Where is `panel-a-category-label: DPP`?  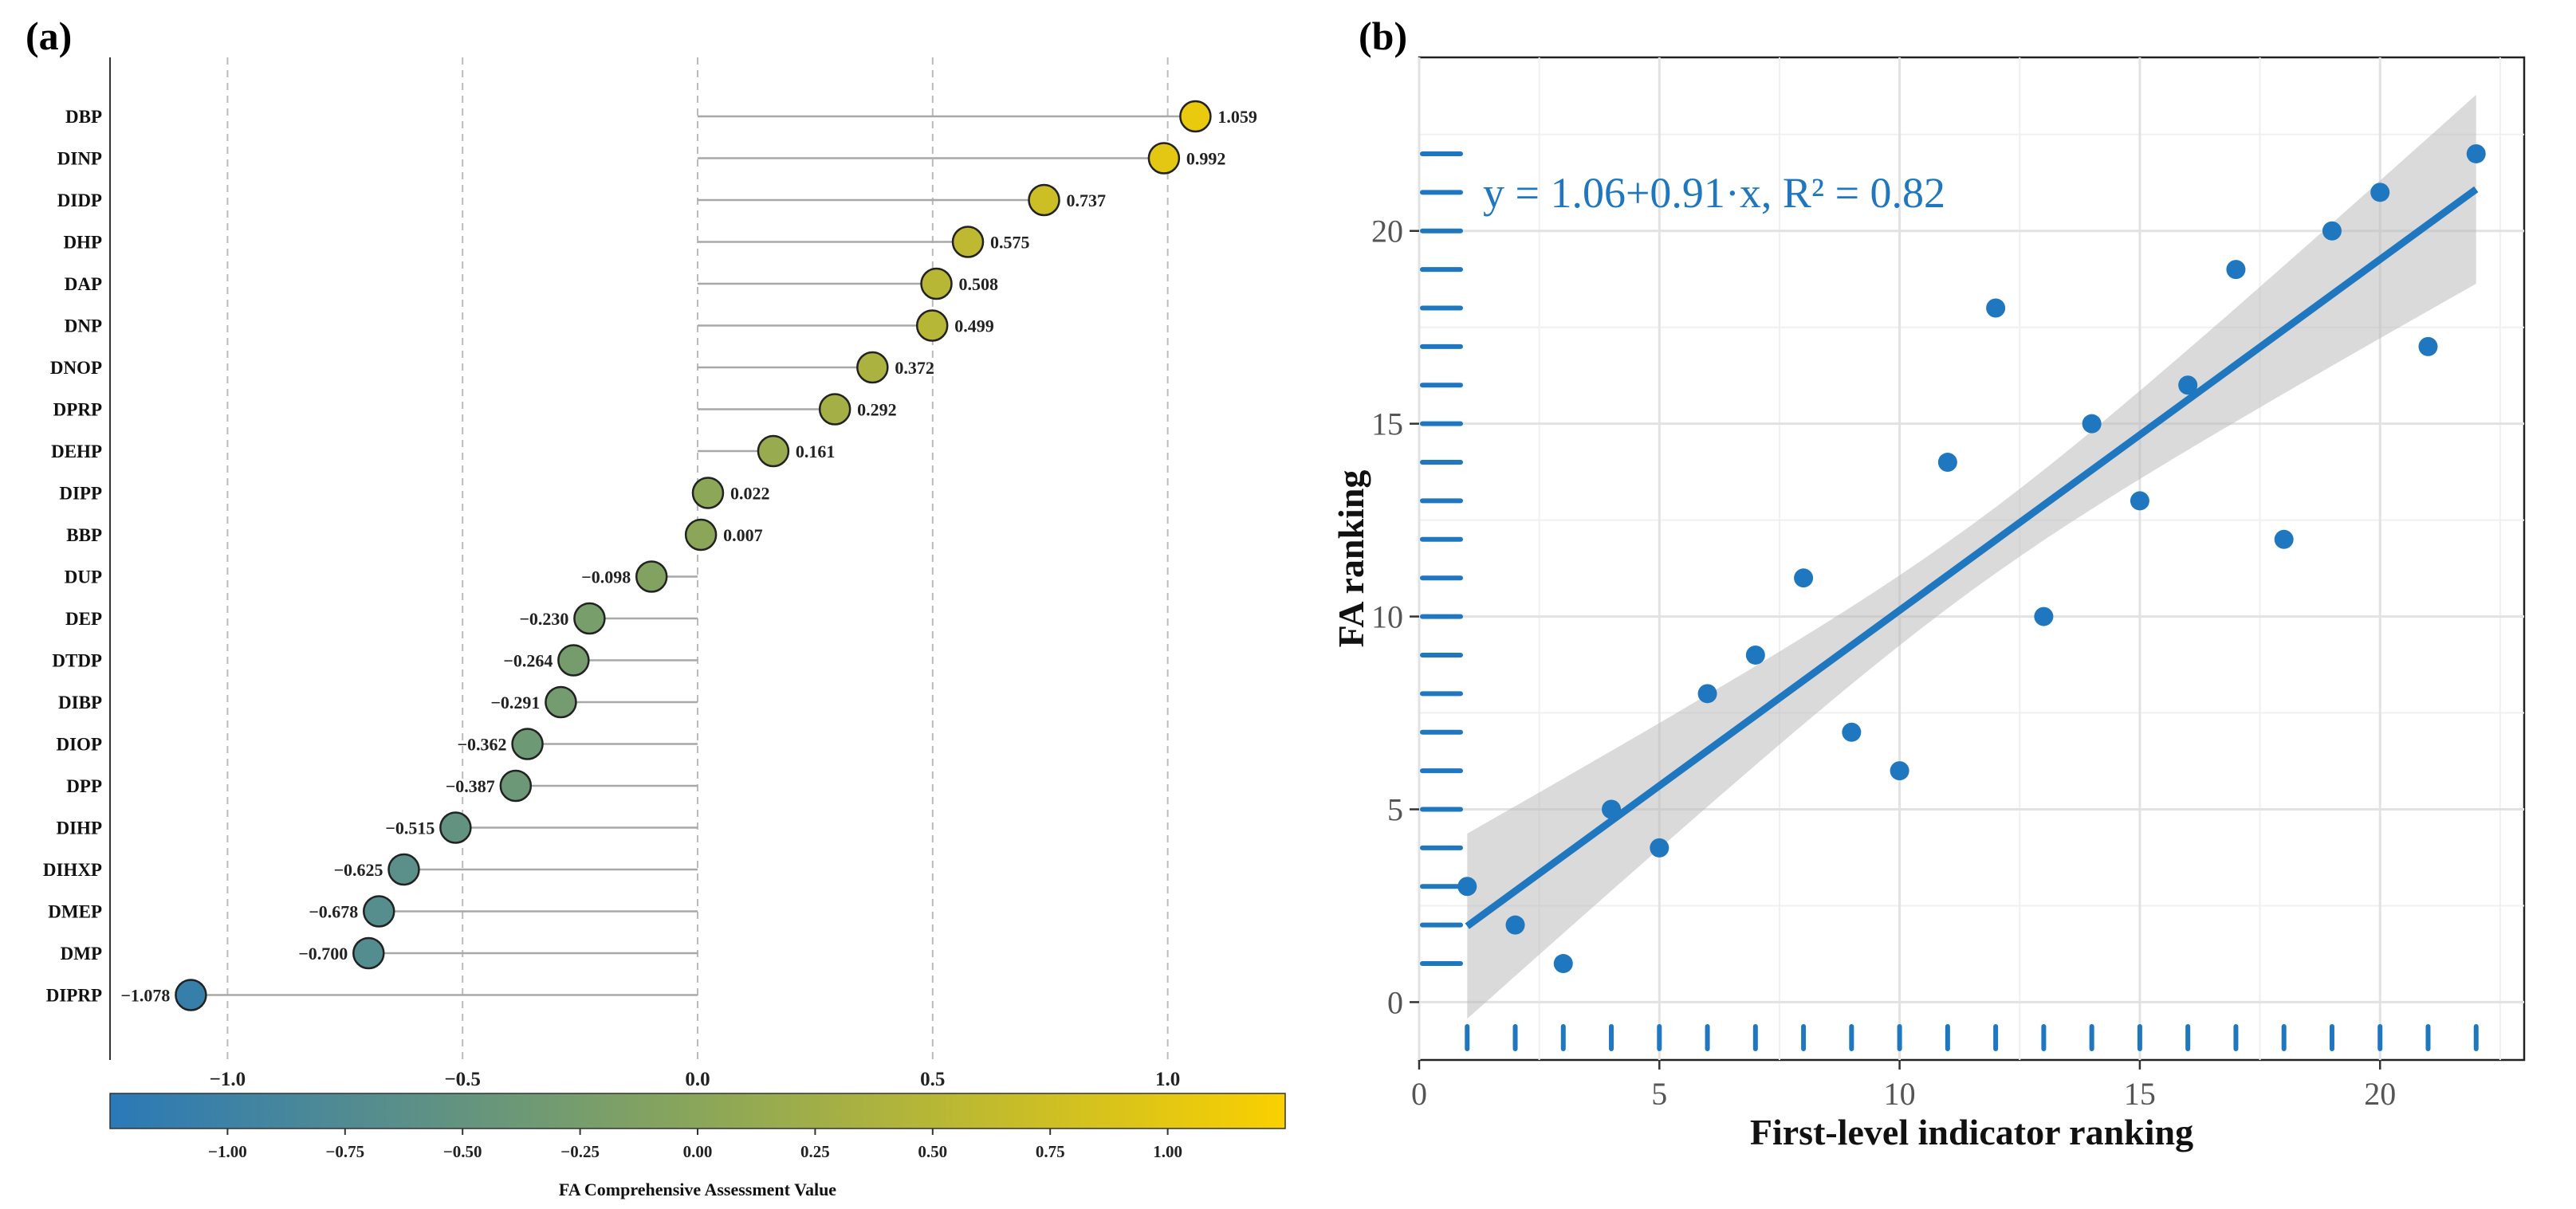
panel-a-category-label: DPP is located at coordinates (84, 786).